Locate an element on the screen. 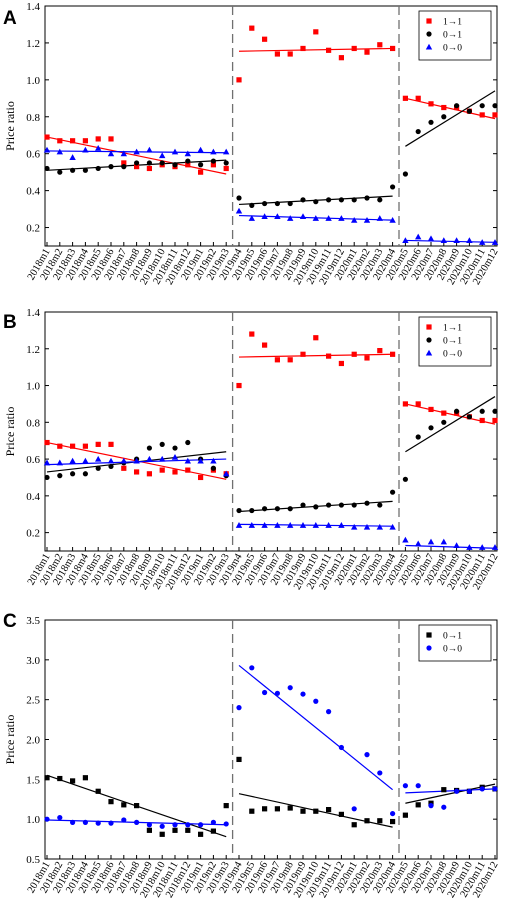  y-tick-label: 1.5 is located at coordinates (33, 780).